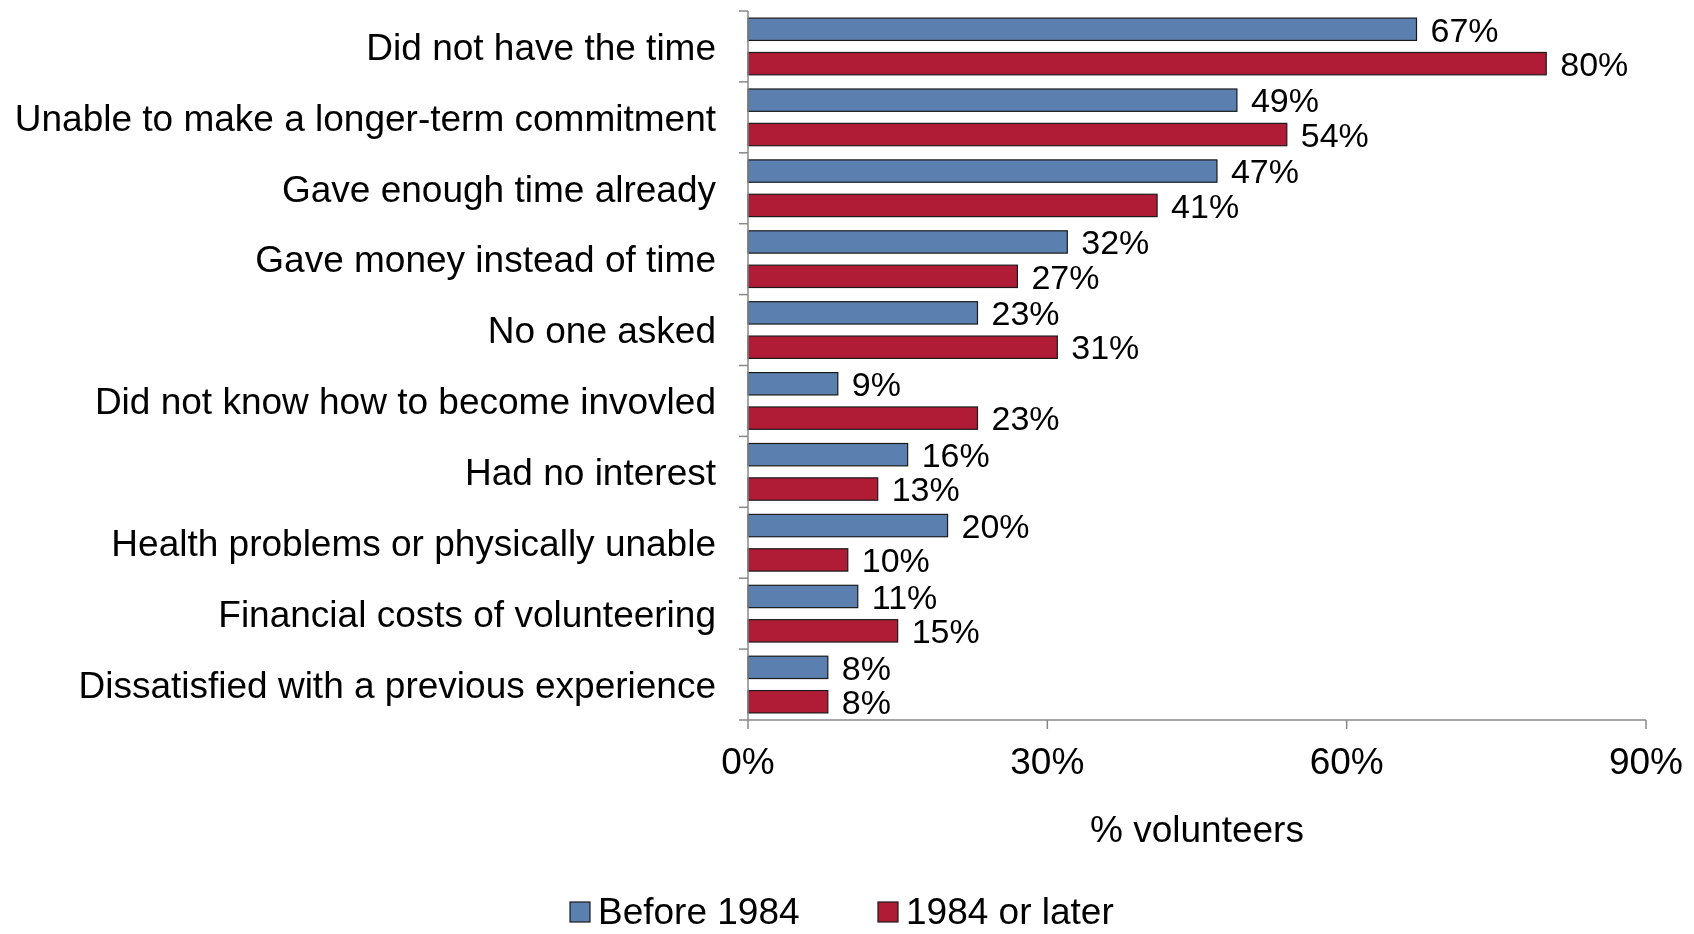 The image size is (1694, 934). What do you see at coordinates (1646, 761) in the screenshot?
I see `x-tick-label: 90%` at bounding box center [1646, 761].